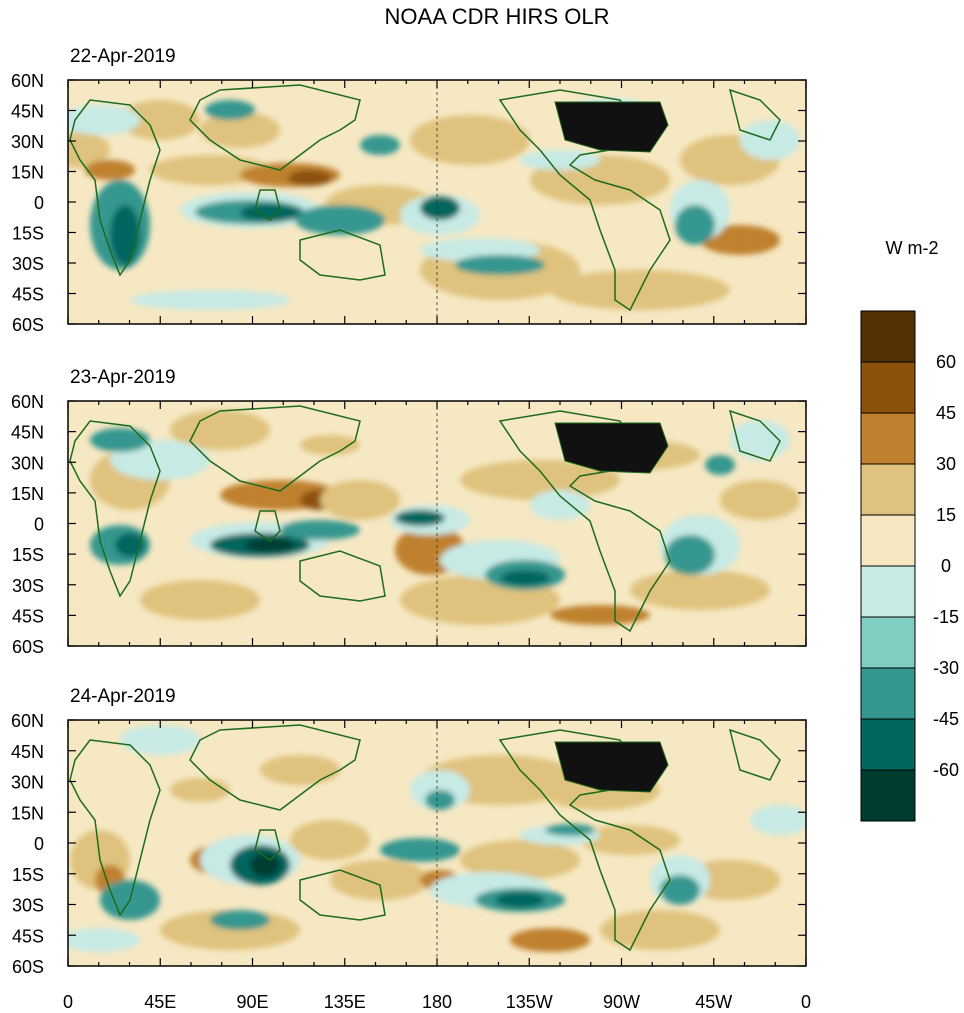  What do you see at coordinates (946, 413) in the screenshot?
I see `colorbar-label: 45` at bounding box center [946, 413].